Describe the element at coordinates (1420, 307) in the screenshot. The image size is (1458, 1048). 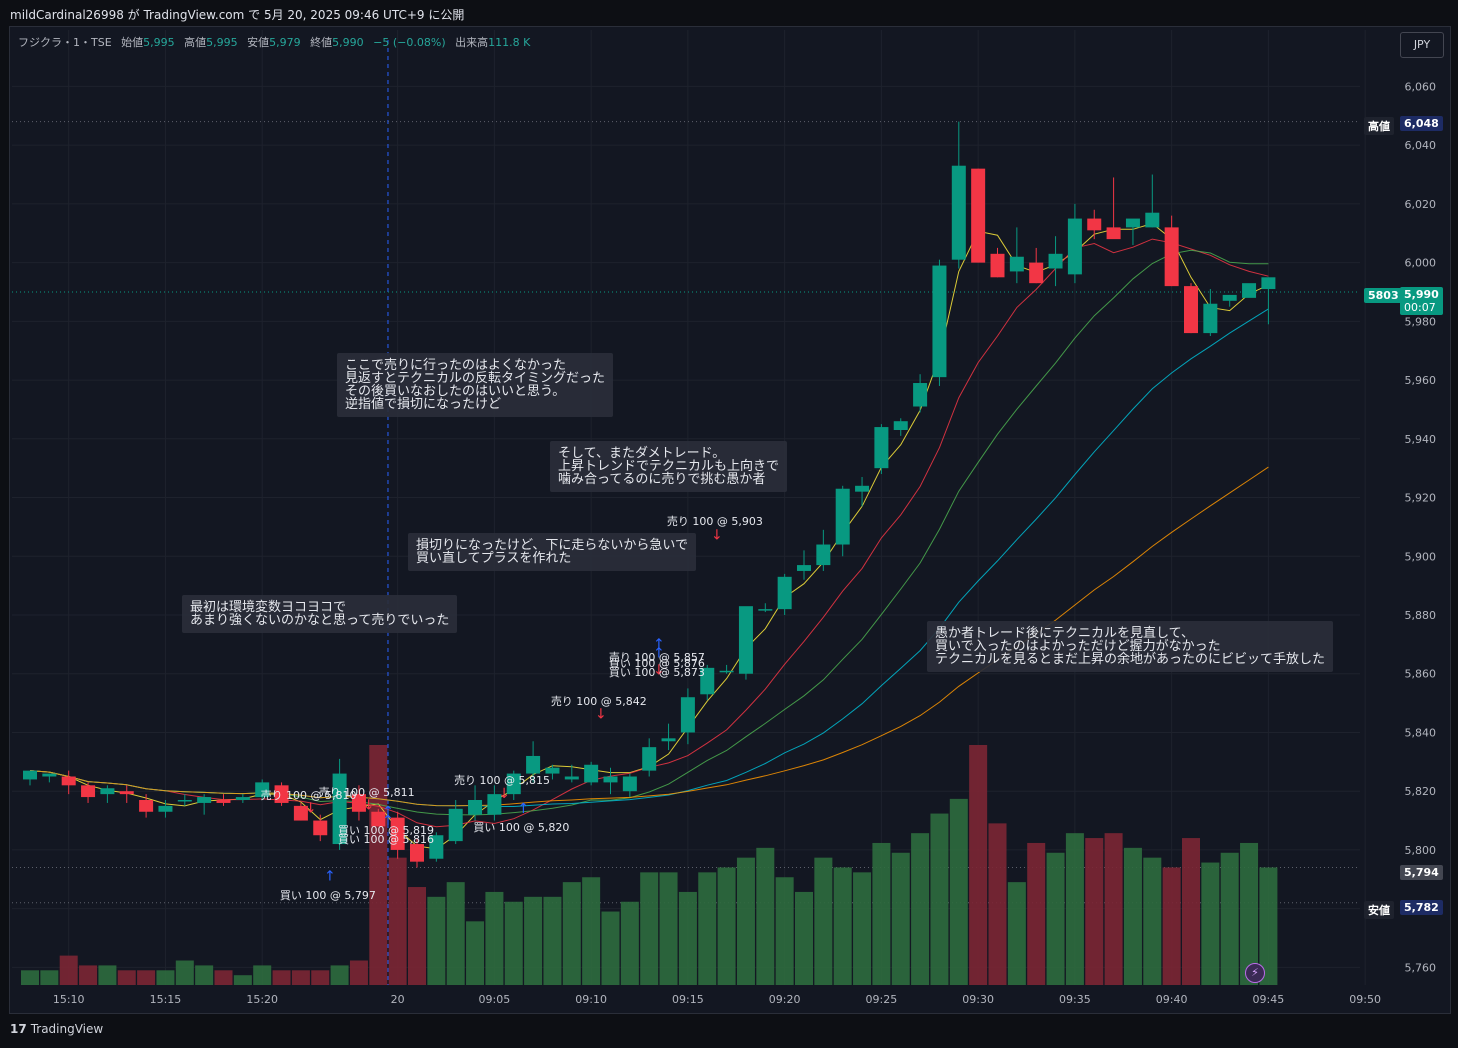
I see `bar-countdown: 00:07` at that location.